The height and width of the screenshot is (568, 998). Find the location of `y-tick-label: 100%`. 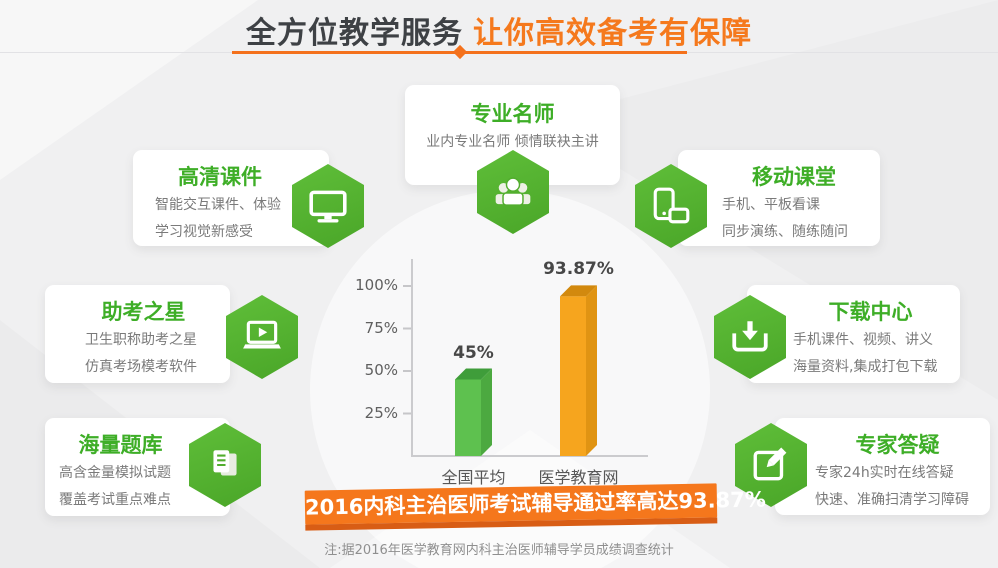

y-tick-label: 100% is located at coordinates (376, 285).